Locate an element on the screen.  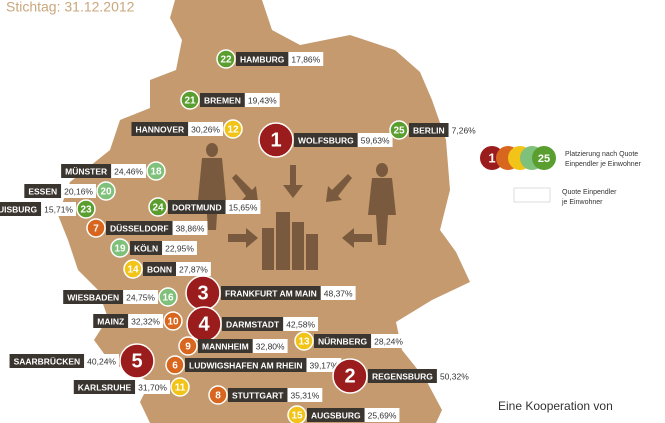
city: DORTMUND 15,65% 24 is located at coordinates (204, 207).